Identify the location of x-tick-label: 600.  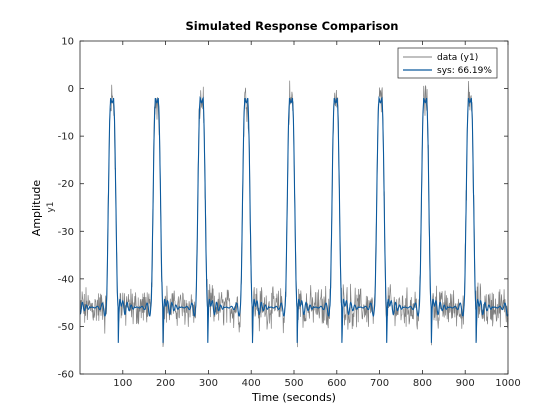
(336, 383).